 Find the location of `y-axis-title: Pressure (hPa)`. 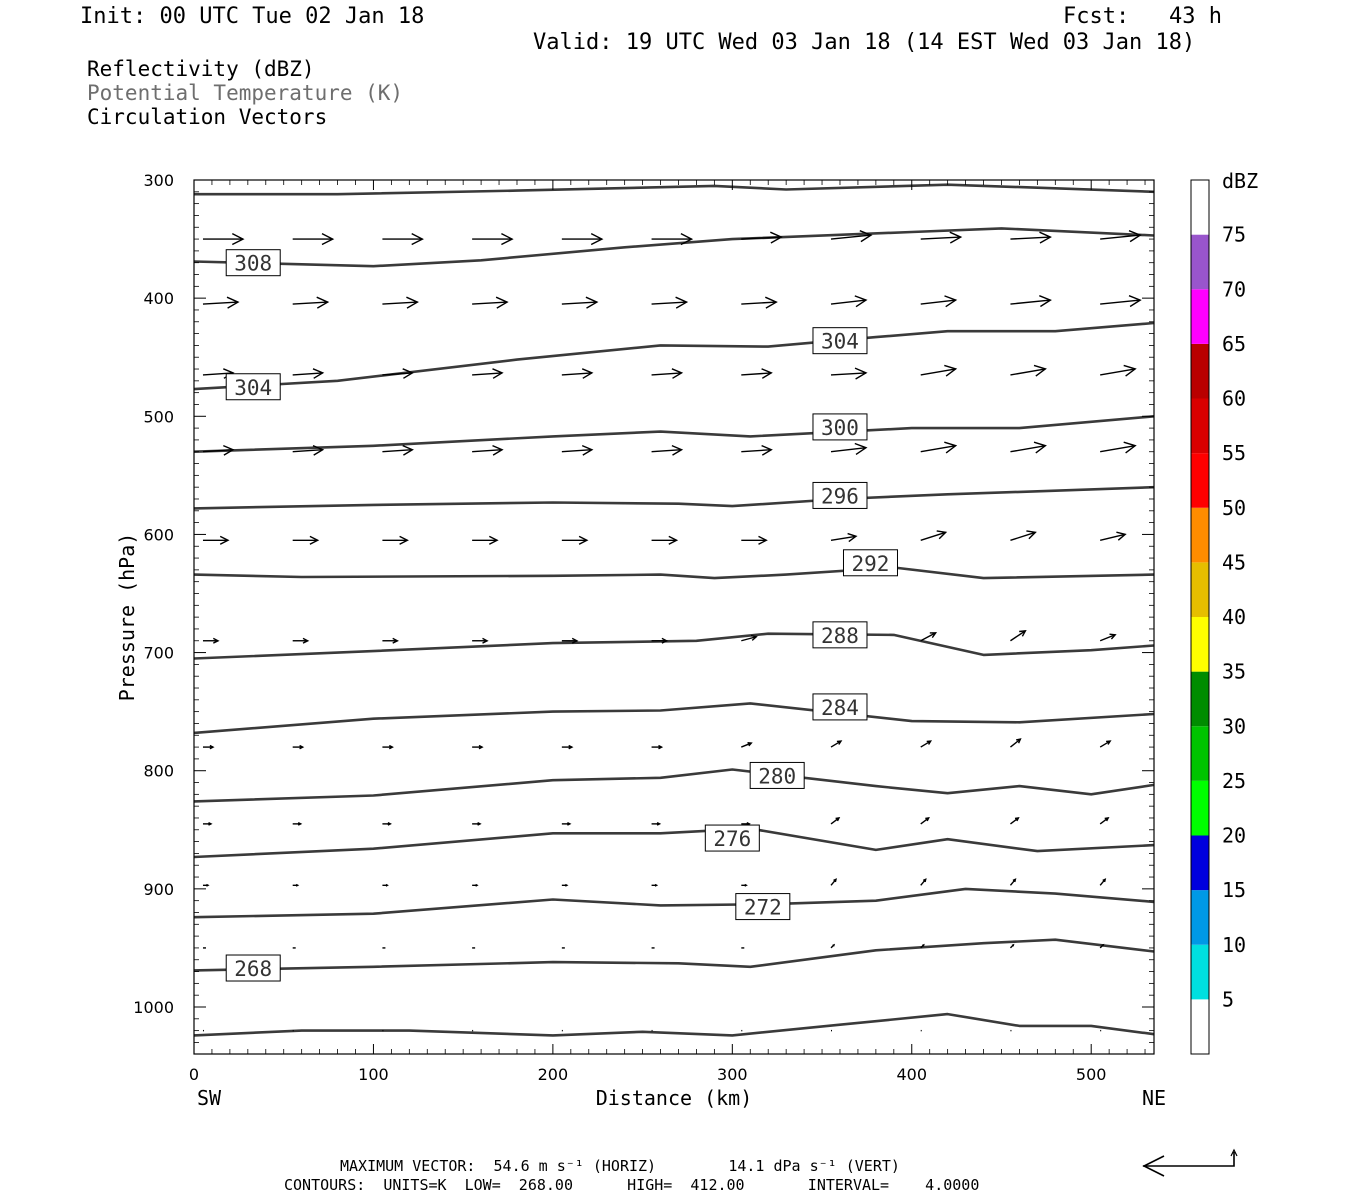

y-axis-title: Pressure (hPa) is located at coordinates (127, 617).